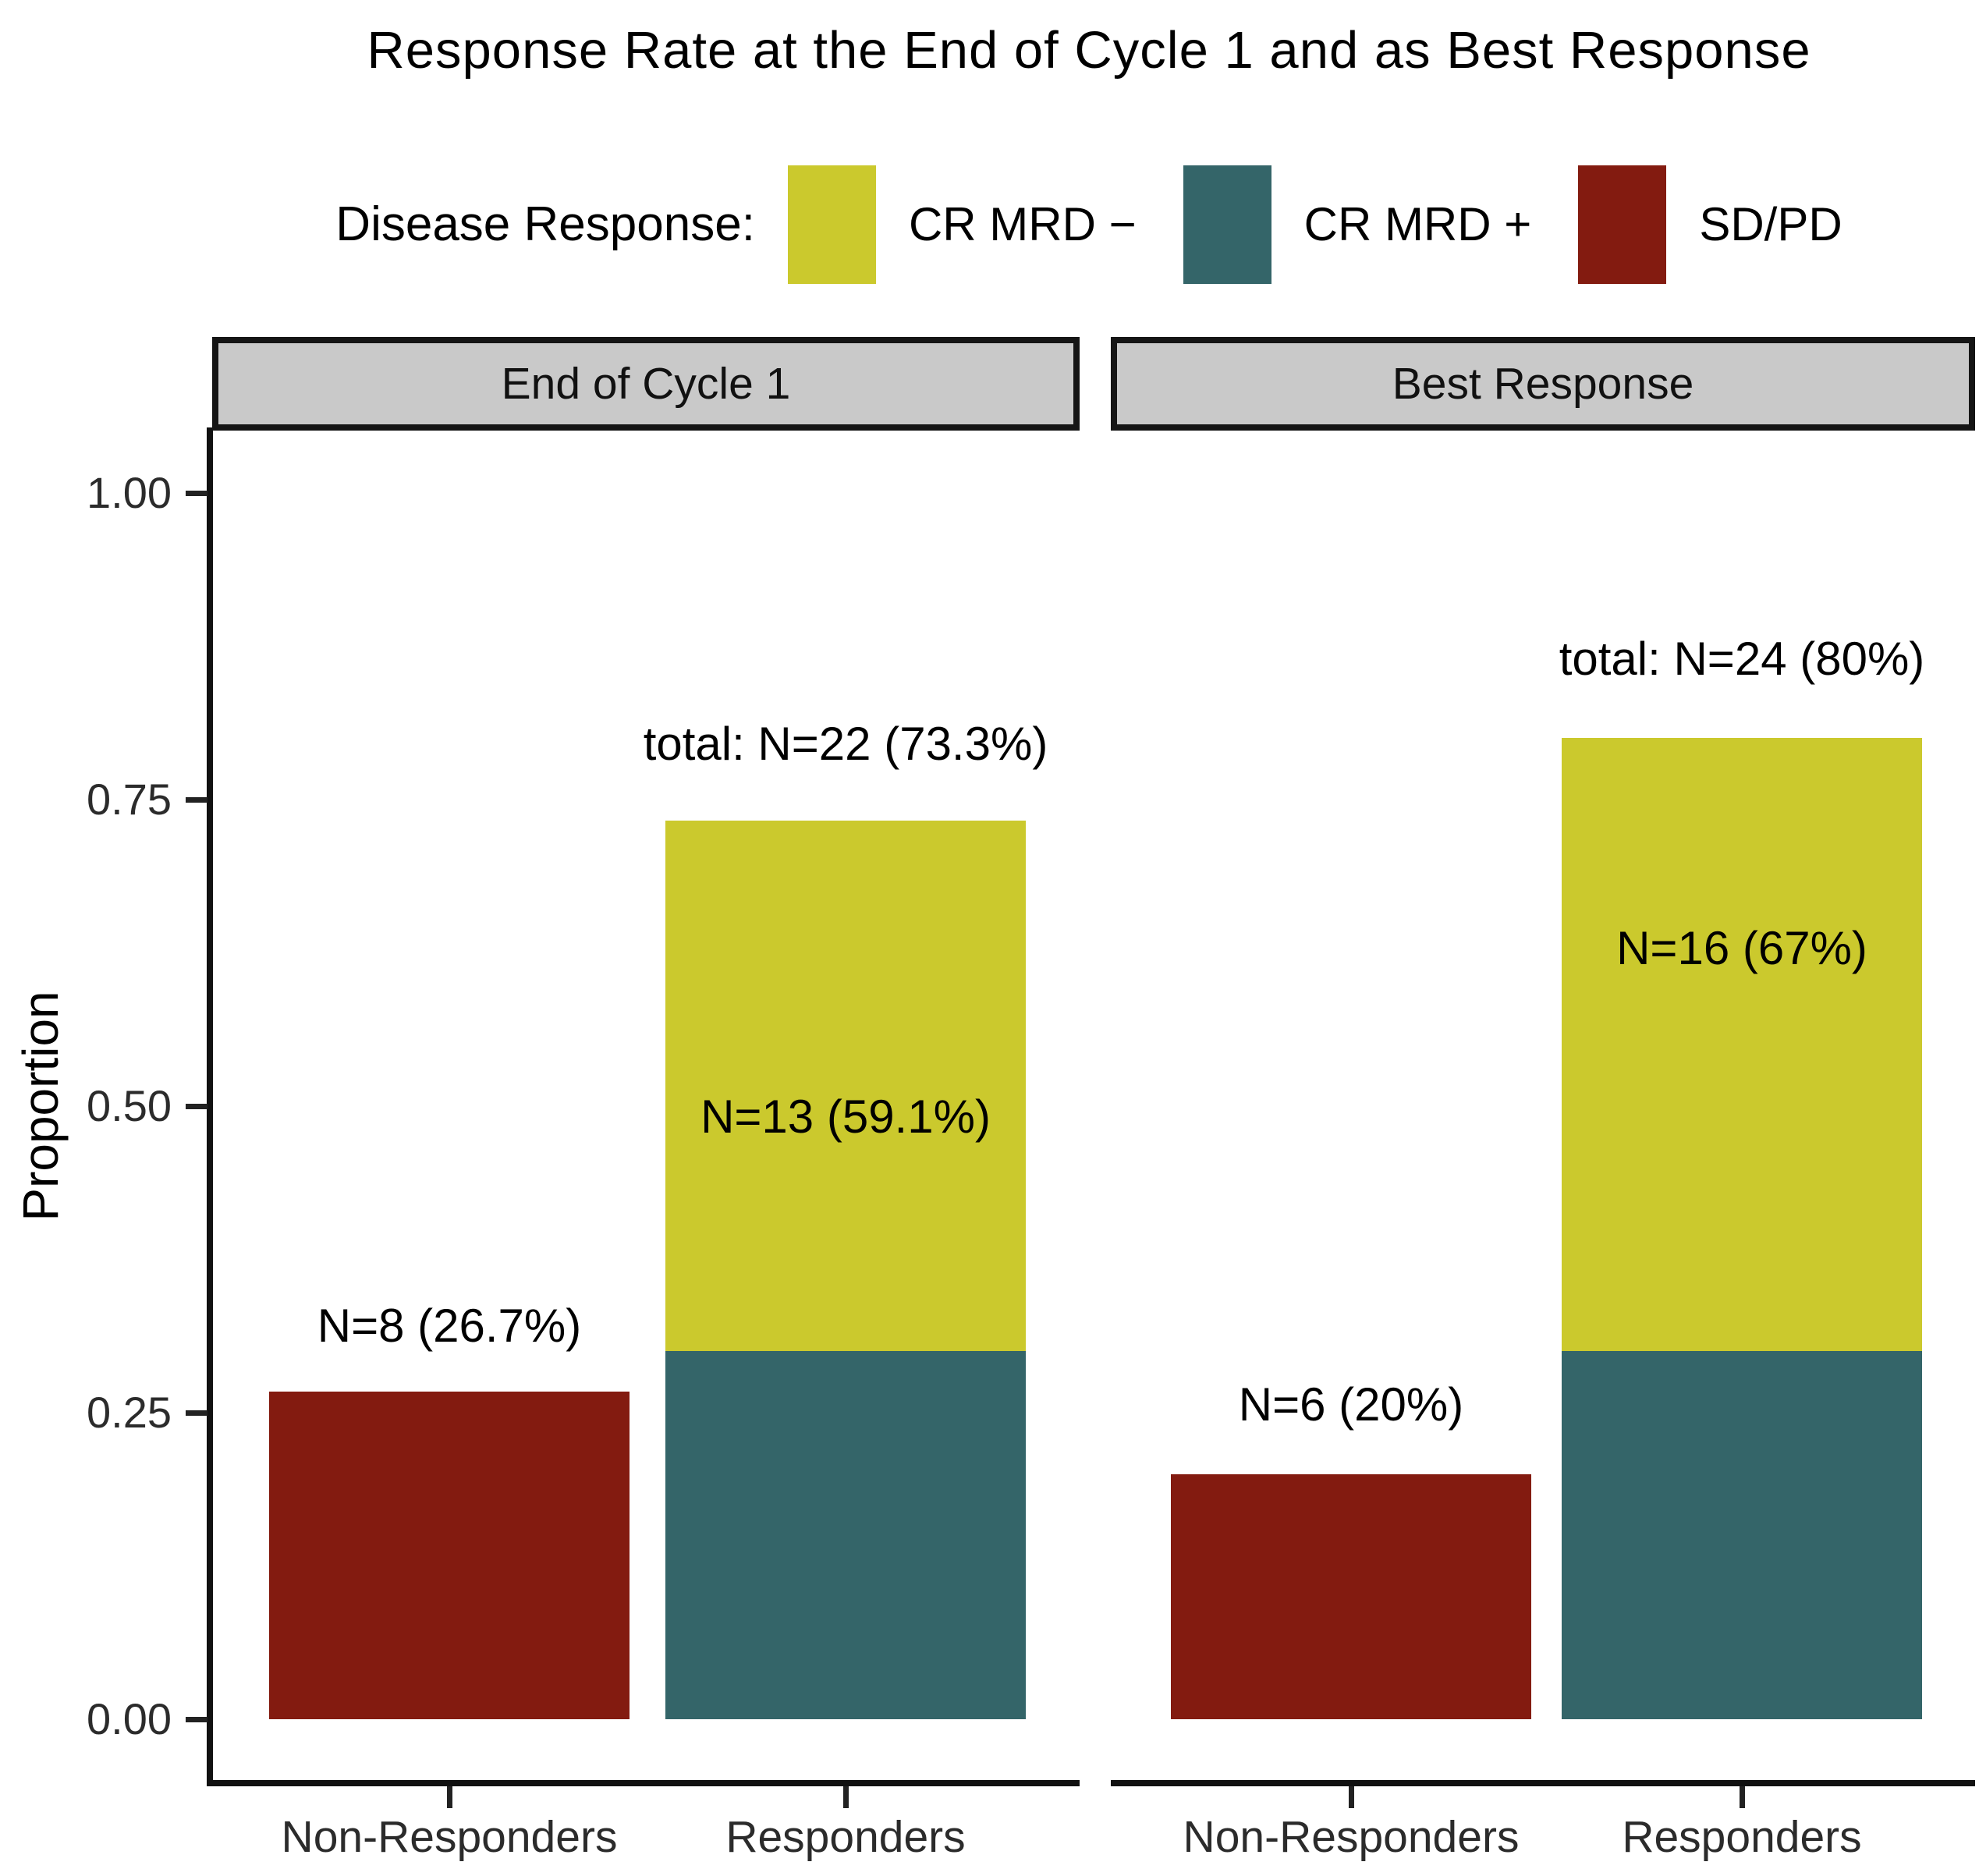 The width and height of the screenshot is (1979, 1876). I want to click on legend-title: Disease Response:, so click(545, 224).